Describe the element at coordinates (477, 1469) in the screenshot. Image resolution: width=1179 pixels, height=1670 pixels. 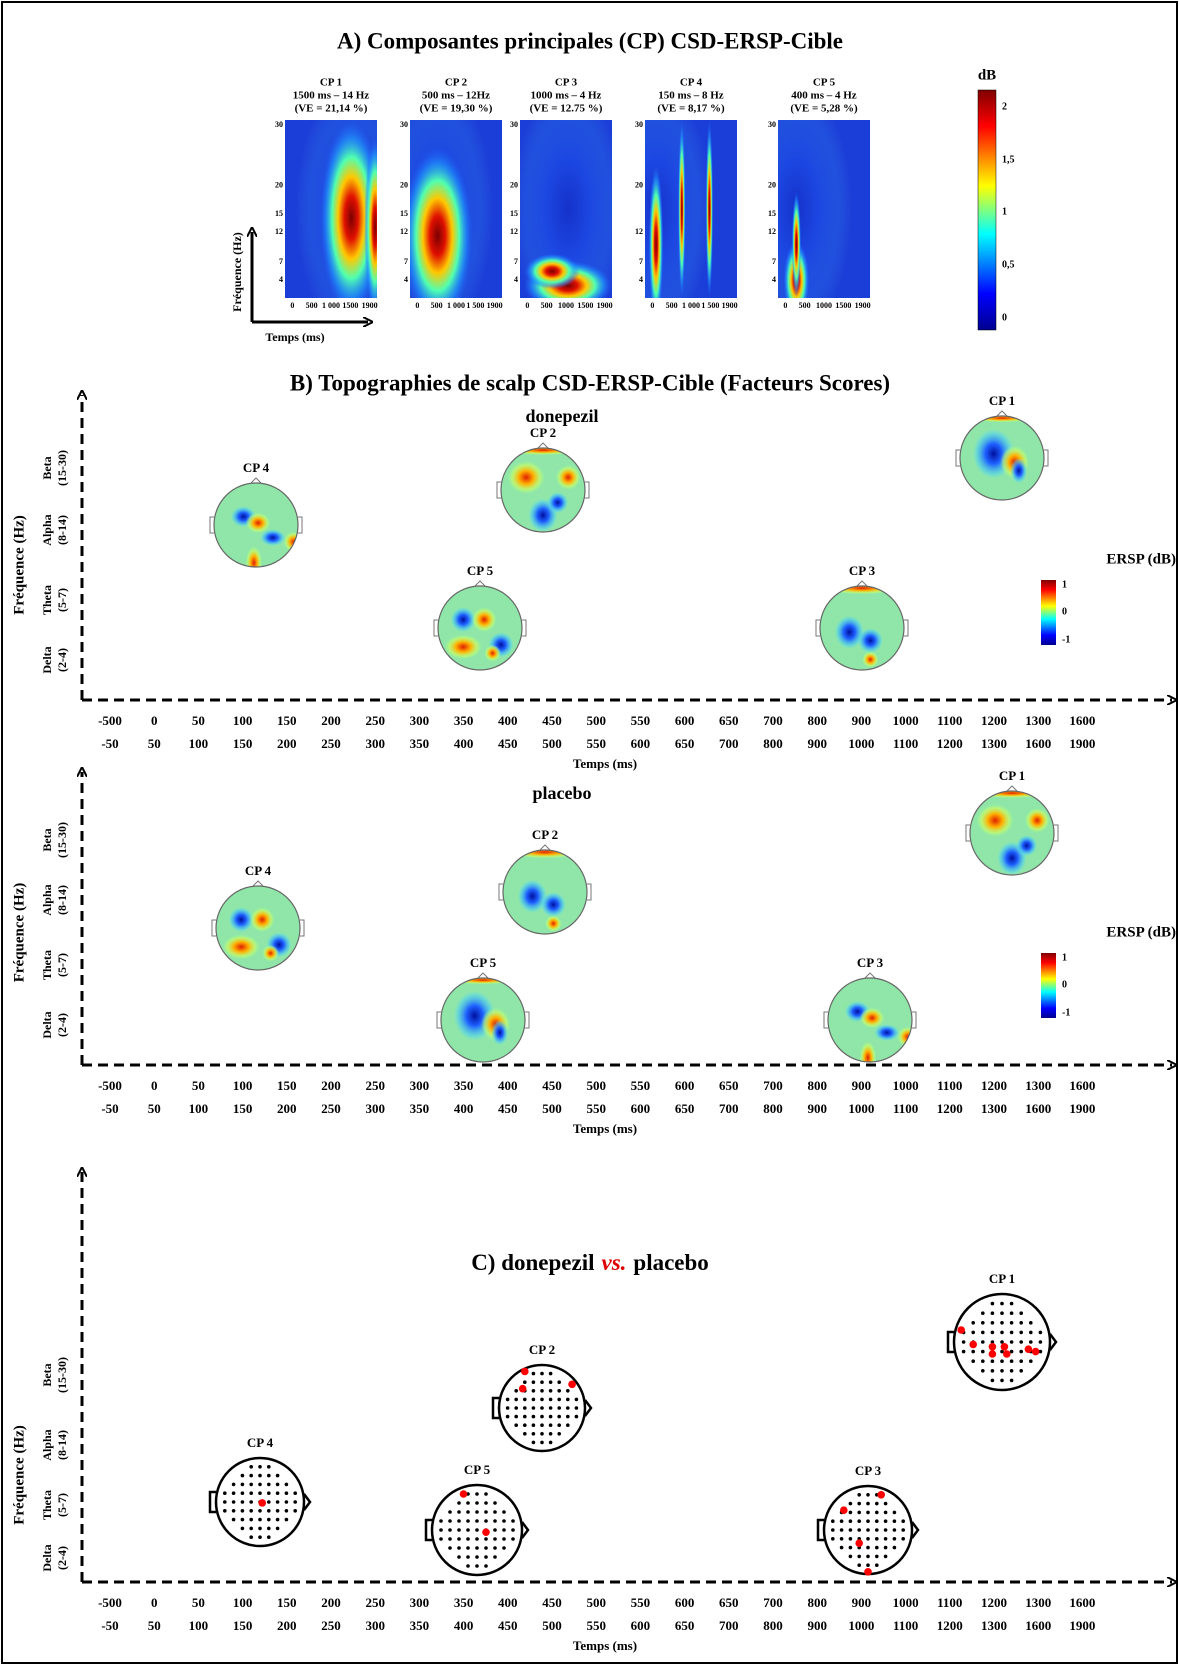
I see `map-label: CP 5` at that location.